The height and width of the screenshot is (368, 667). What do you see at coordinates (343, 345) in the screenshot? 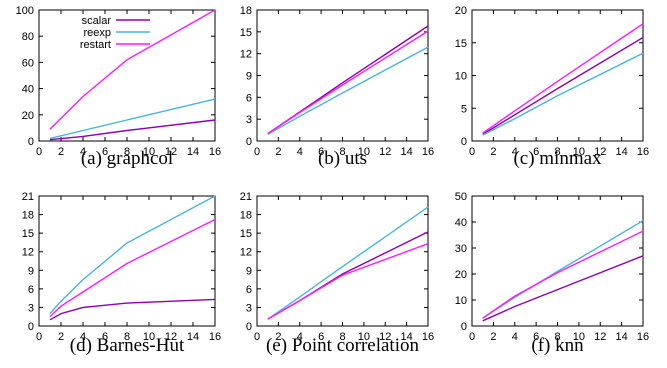
I see `panel-caption: (e) Point correlation` at bounding box center [343, 345].